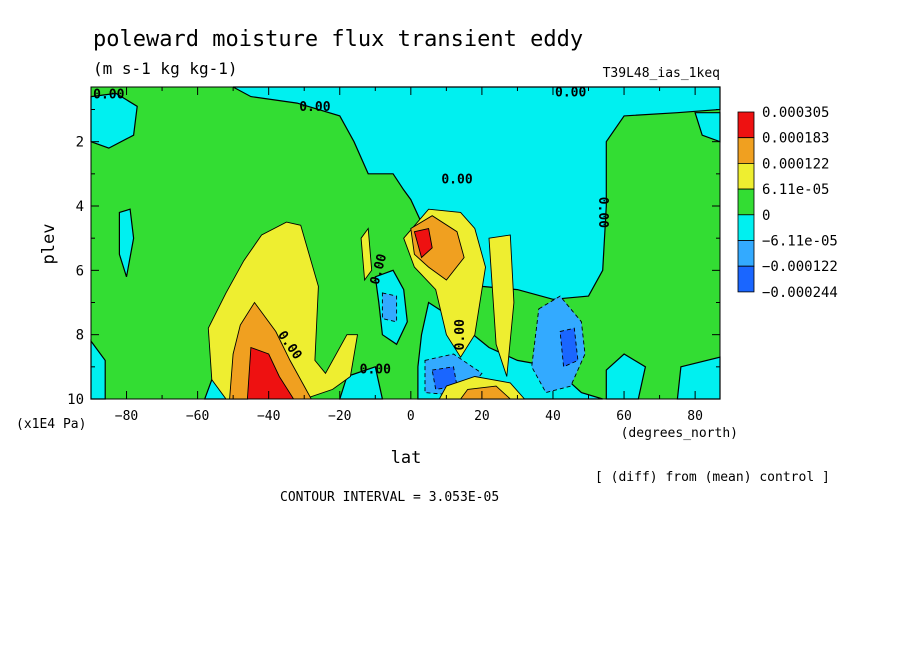 This screenshot has width=904, height=654. I want to click on chart-units: (m s-1 kg kg-1), so click(165, 68).